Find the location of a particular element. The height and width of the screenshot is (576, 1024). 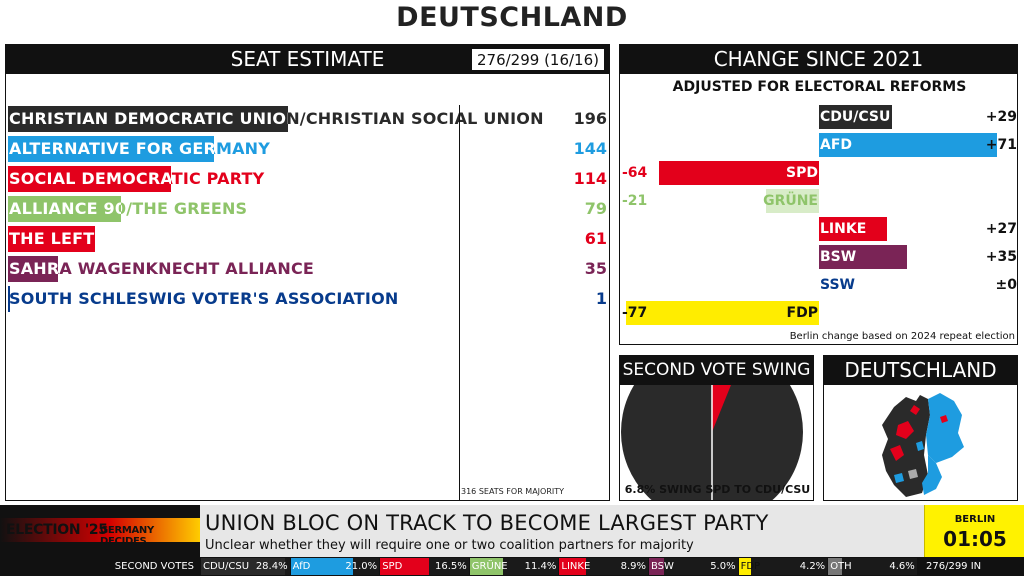

vote-pct: 11.4% is located at coordinates (540, 566).